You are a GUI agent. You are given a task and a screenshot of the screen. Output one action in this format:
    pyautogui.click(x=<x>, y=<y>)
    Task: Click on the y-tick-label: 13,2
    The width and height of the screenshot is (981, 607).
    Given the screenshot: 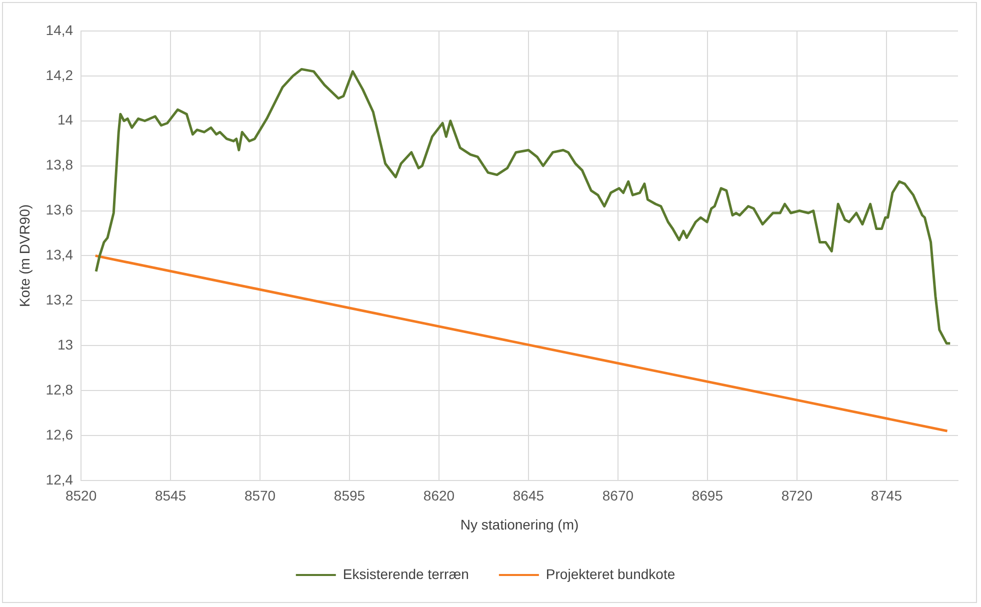 What is the action you would take?
    pyautogui.click(x=60, y=300)
    